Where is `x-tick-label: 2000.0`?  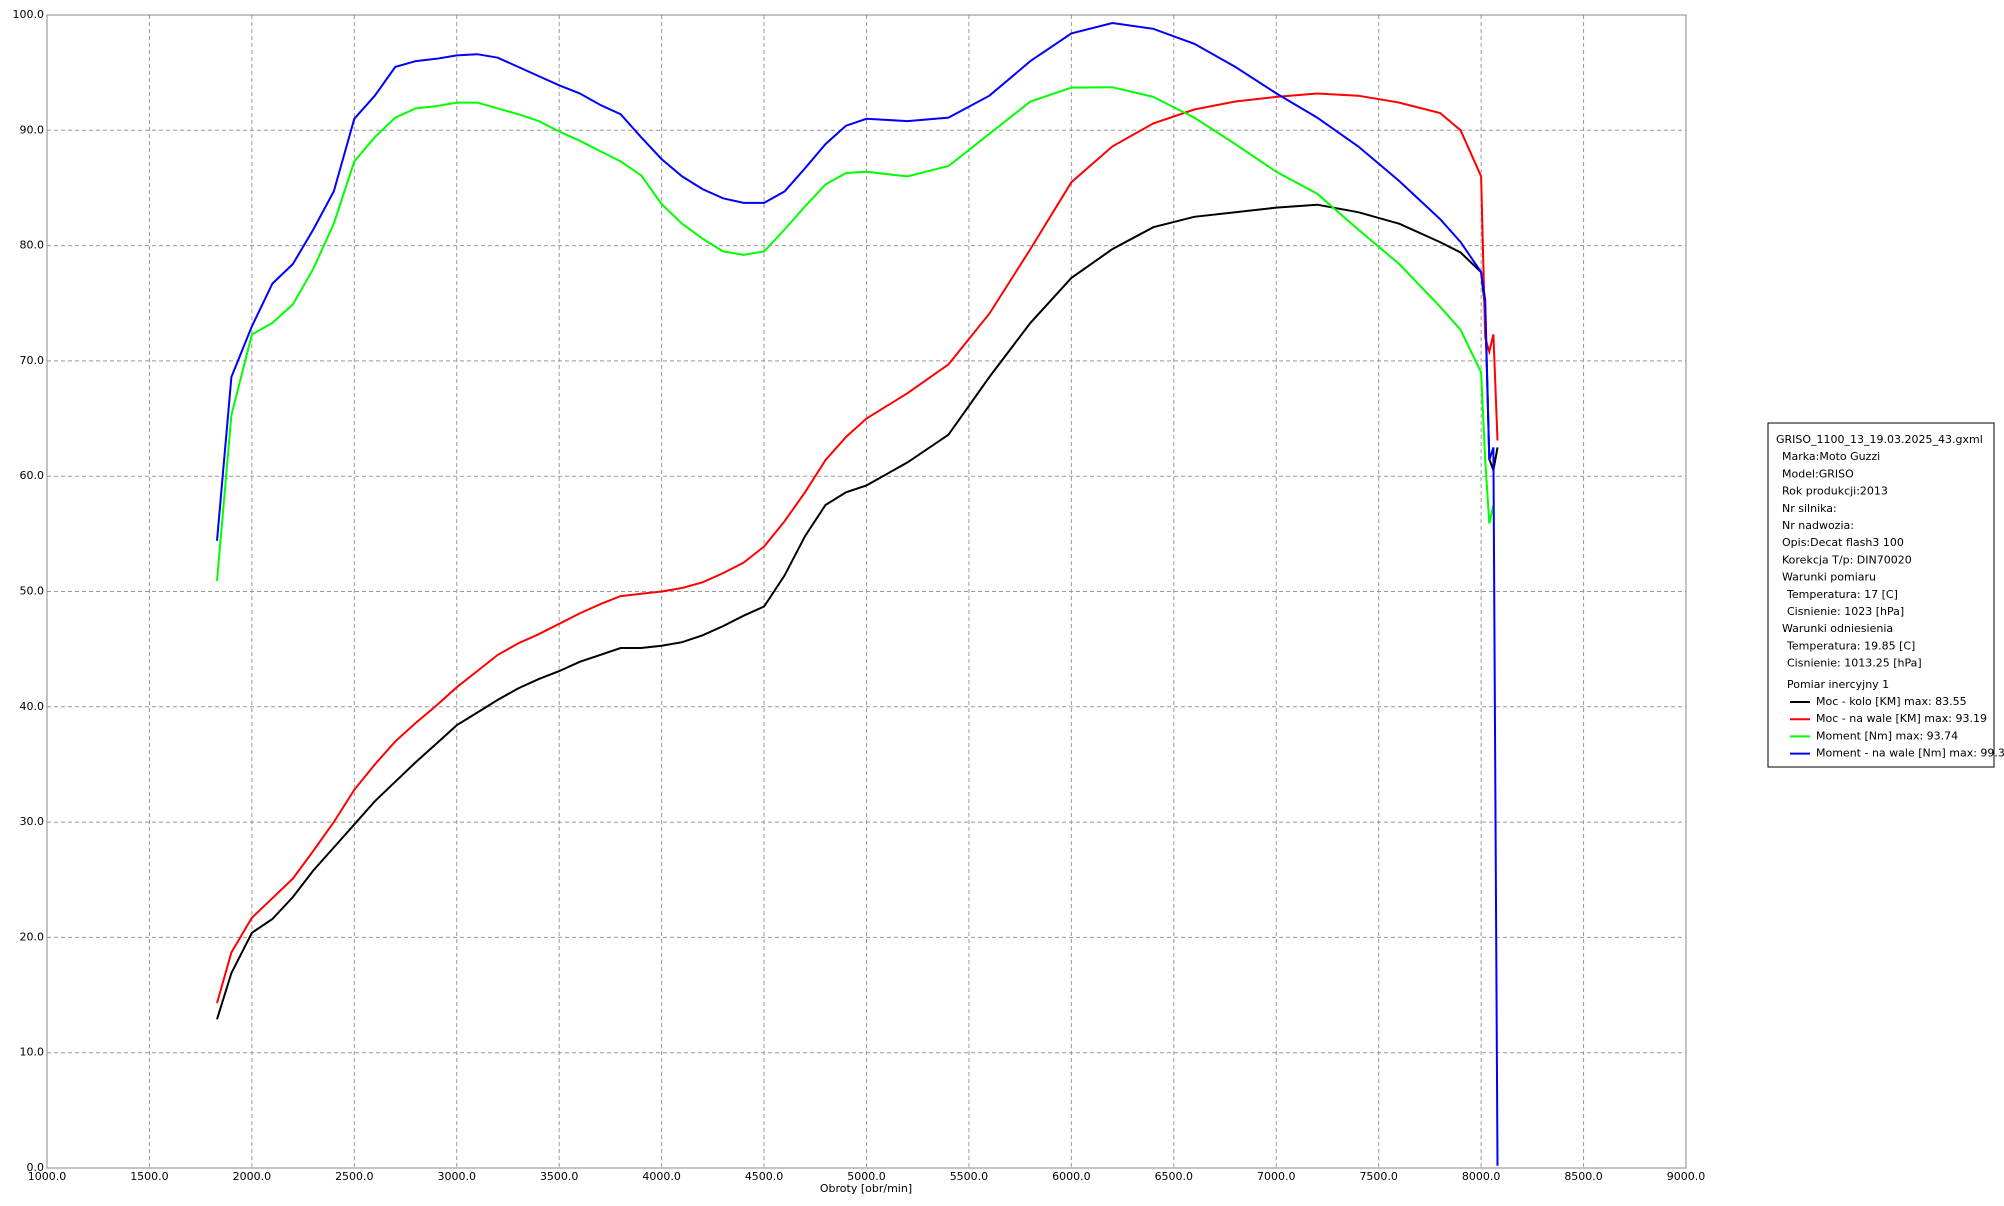
x-tick-label: 2000.0 is located at coordinates (252, 1176).